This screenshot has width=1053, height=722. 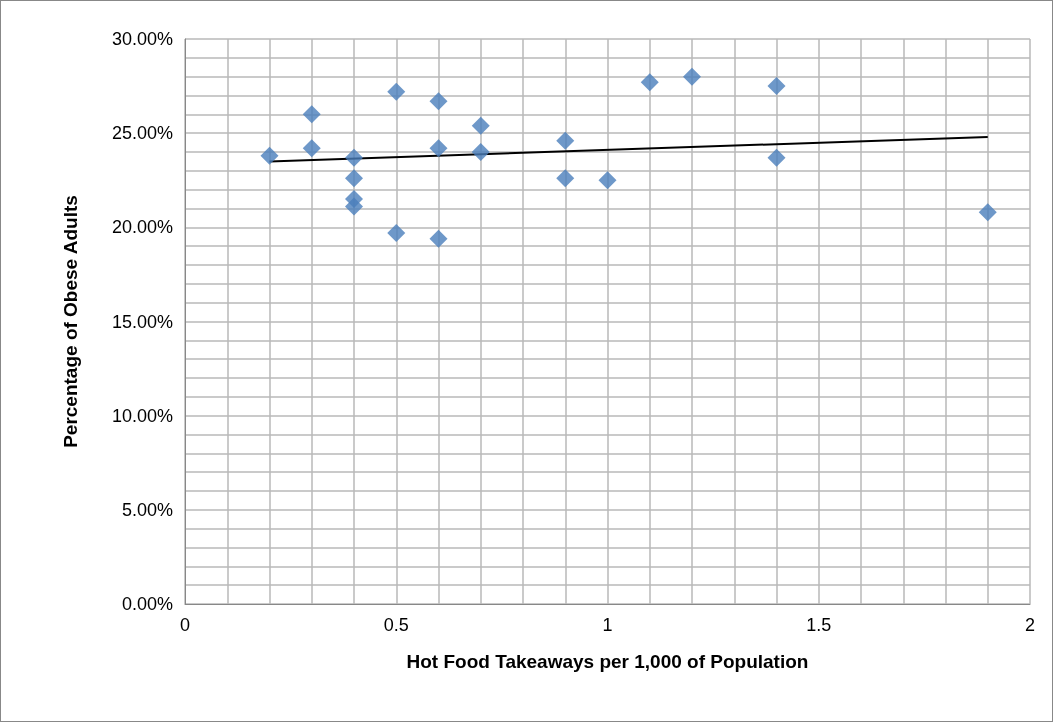 I want to click on y-tick-label: 10.00%, so click(x=142, y=415).